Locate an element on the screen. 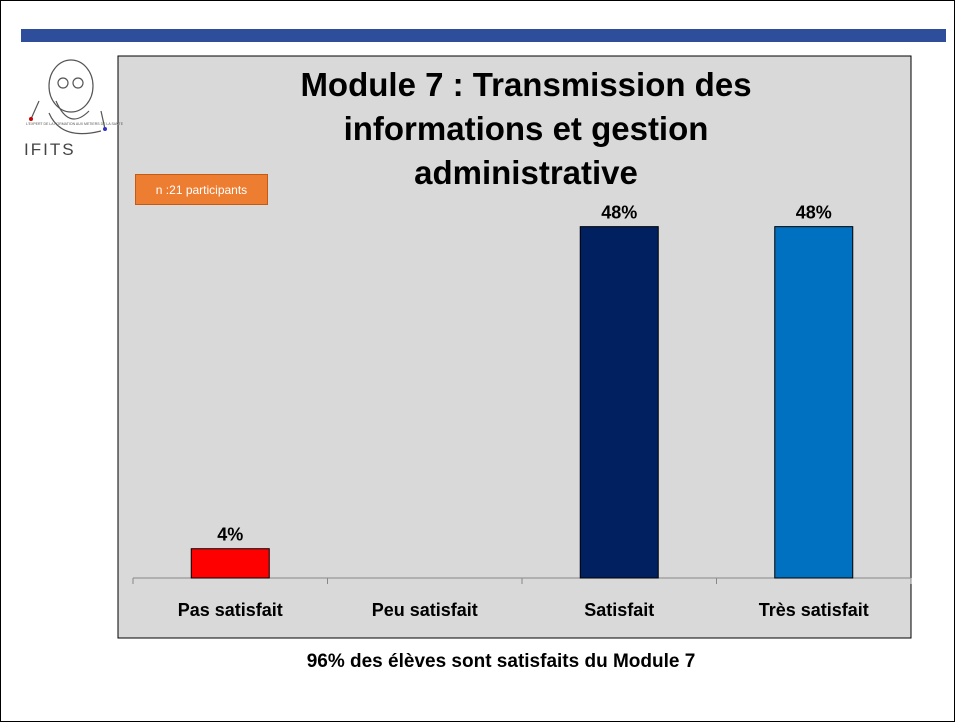 This screenshot has height=722, width=955. annotation: n :21 participants is located at coordinates (201, 189).